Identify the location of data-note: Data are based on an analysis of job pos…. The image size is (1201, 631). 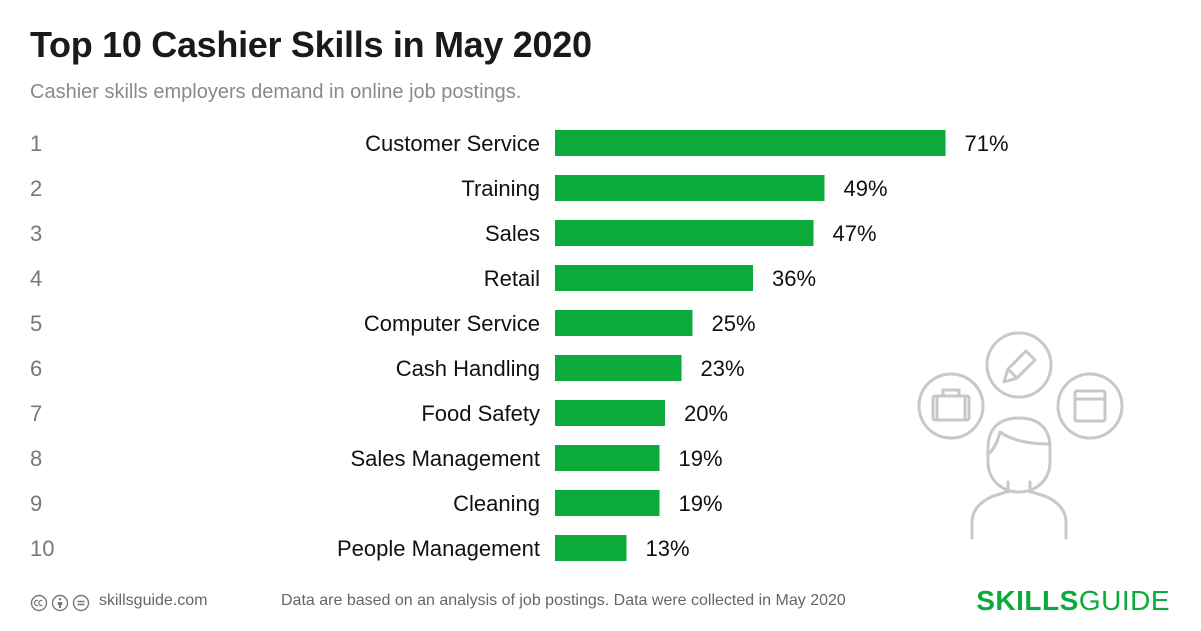
(563, 600).